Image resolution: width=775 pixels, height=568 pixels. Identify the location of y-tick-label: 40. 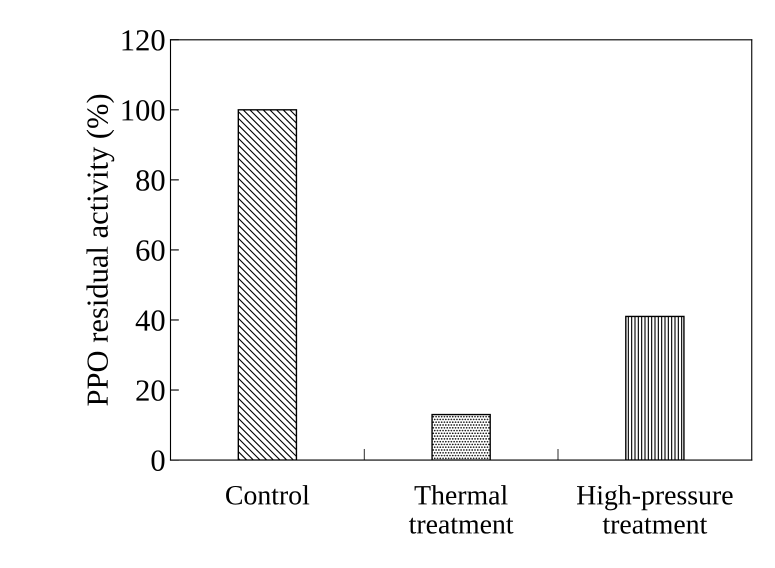
(150, 320).